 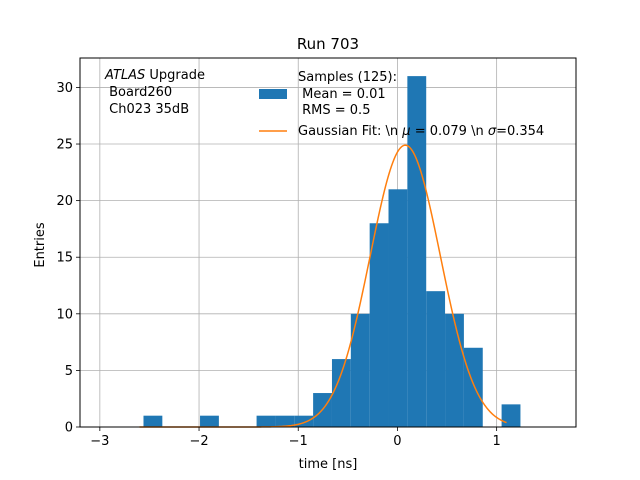 I want to click on annotation-board: Board260, so click(x=138, y=92).